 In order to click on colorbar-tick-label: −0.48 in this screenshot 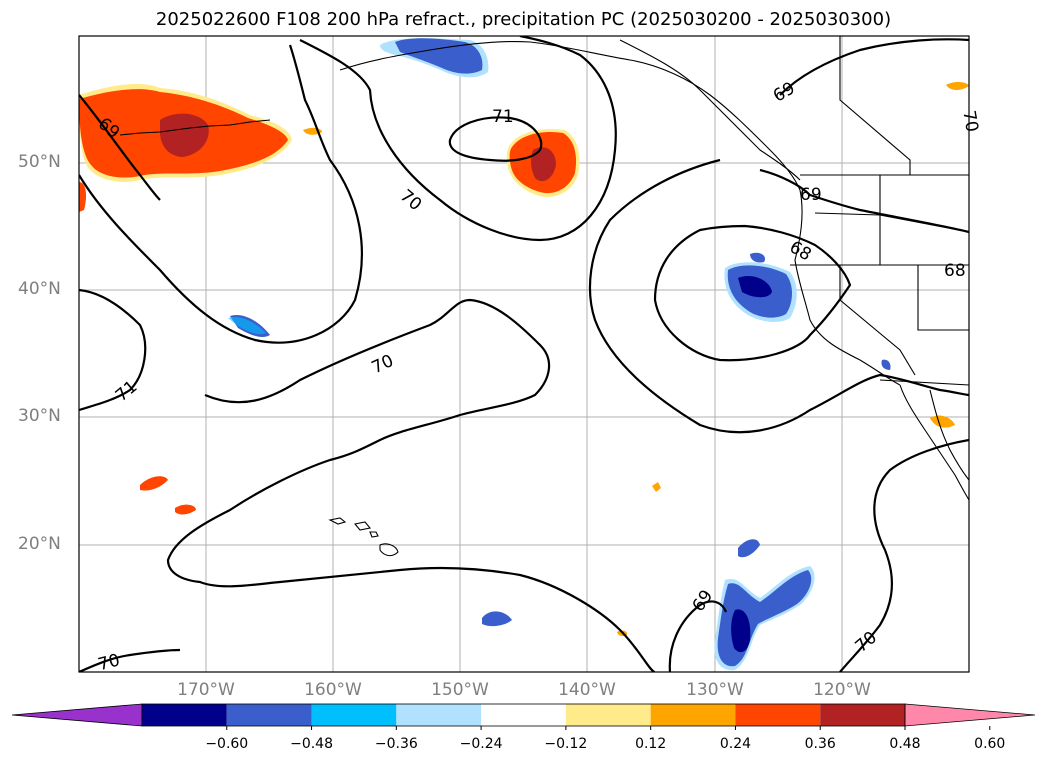, I will do `click(311, 744)`.